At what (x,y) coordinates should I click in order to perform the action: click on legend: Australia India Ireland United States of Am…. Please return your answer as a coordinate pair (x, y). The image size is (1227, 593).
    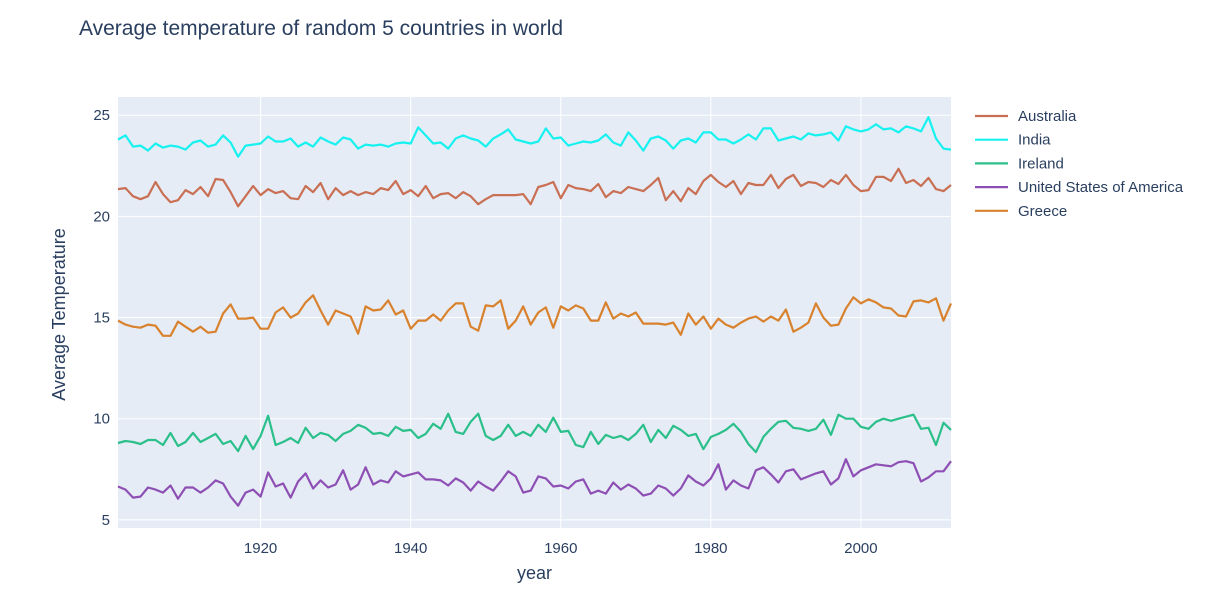
    Looking at the image, I should click on (1079, 164).